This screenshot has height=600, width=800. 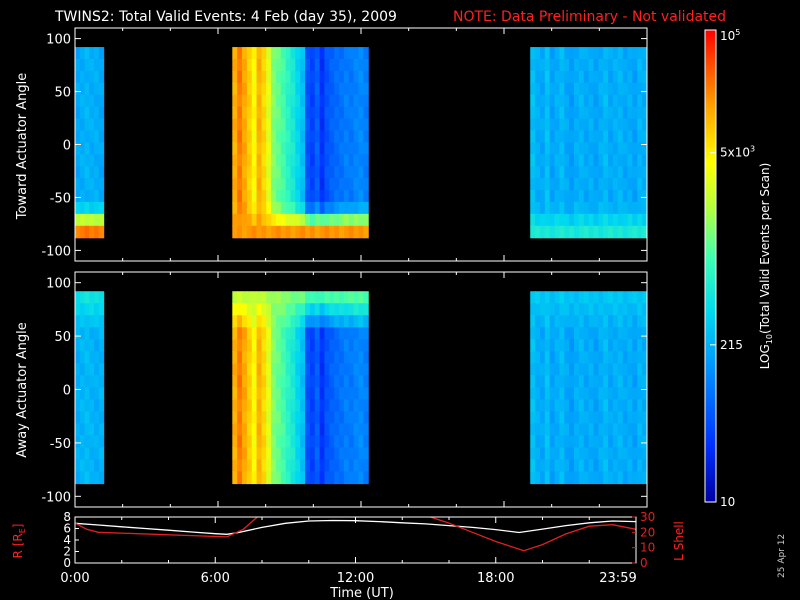 I want to click on toward-y-tick-label: 100, so click(x=58, y=40).